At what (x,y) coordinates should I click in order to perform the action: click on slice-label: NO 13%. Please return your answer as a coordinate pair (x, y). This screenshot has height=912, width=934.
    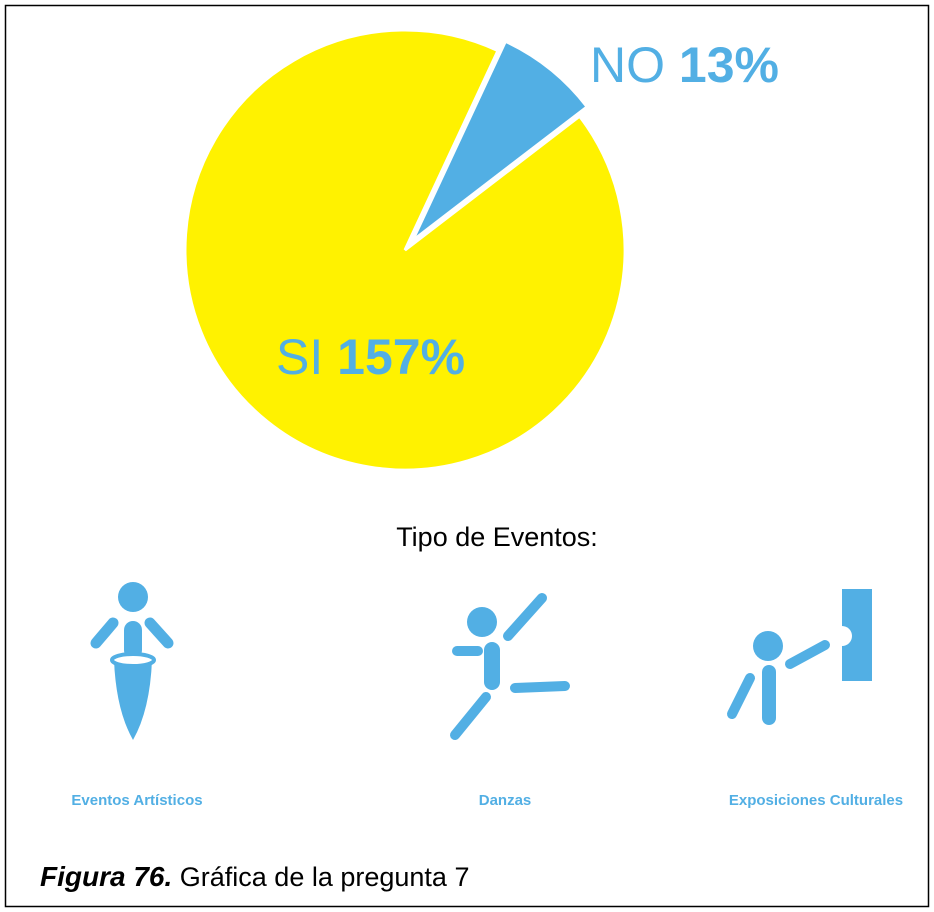
    Looking at the image, I should click on (684, 65).